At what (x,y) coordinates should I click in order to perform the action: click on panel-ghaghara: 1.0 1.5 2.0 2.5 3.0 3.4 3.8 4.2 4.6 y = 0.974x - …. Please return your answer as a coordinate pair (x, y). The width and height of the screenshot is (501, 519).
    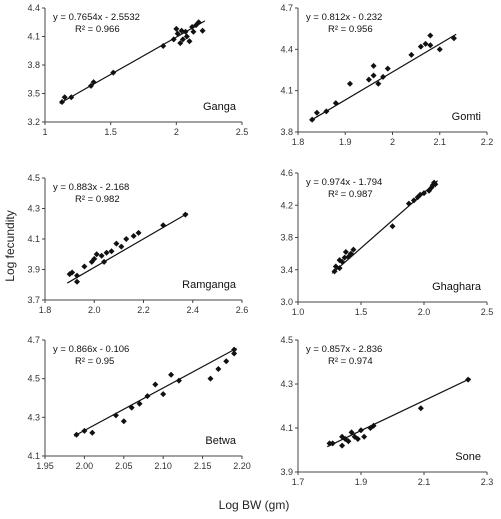
    Looking at the image, I should click on (386, 242).